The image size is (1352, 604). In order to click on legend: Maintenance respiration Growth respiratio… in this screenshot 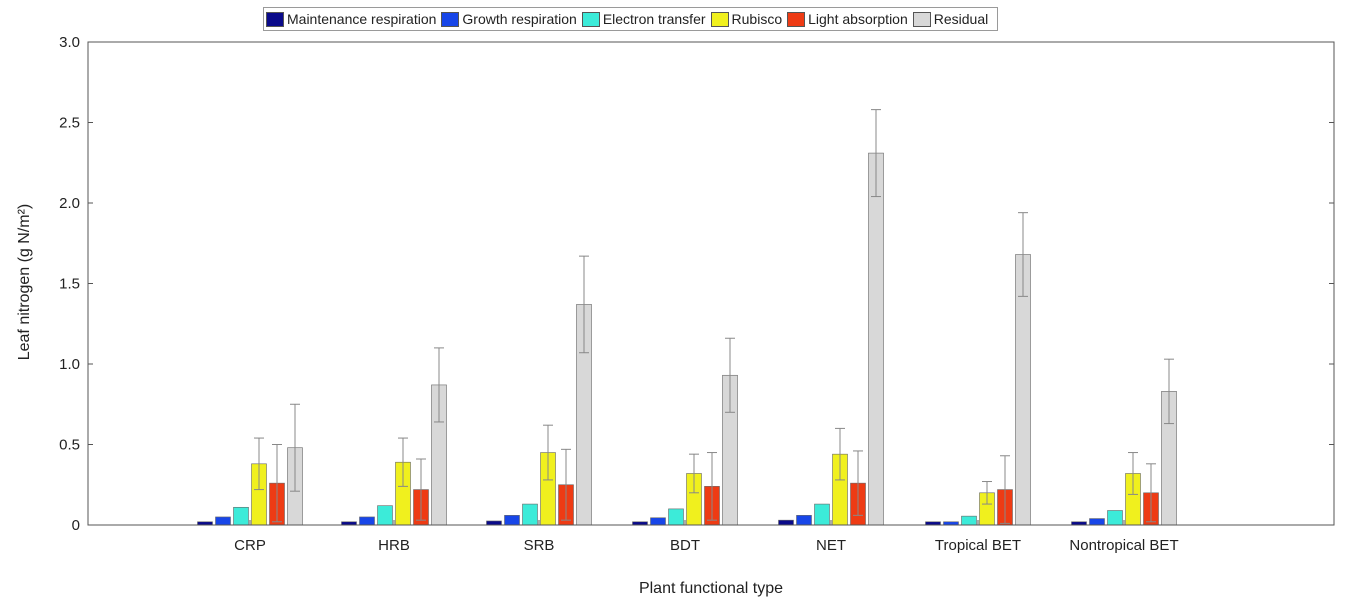, I will do `click(631, 19)`.